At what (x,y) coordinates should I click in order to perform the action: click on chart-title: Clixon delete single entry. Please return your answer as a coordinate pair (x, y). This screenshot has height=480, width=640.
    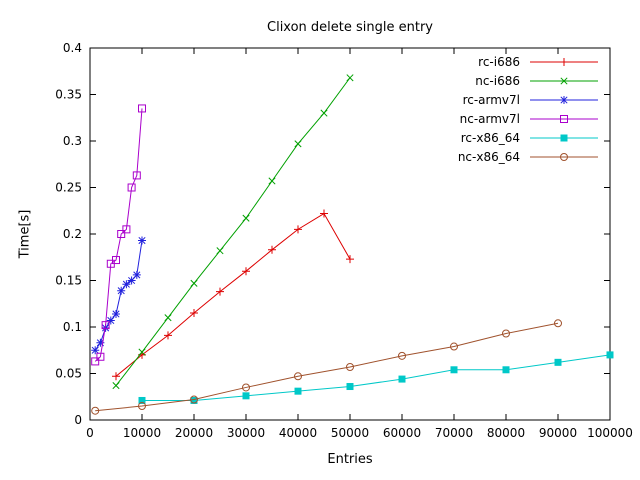
    Looking at the image, I should click on (350, 27).